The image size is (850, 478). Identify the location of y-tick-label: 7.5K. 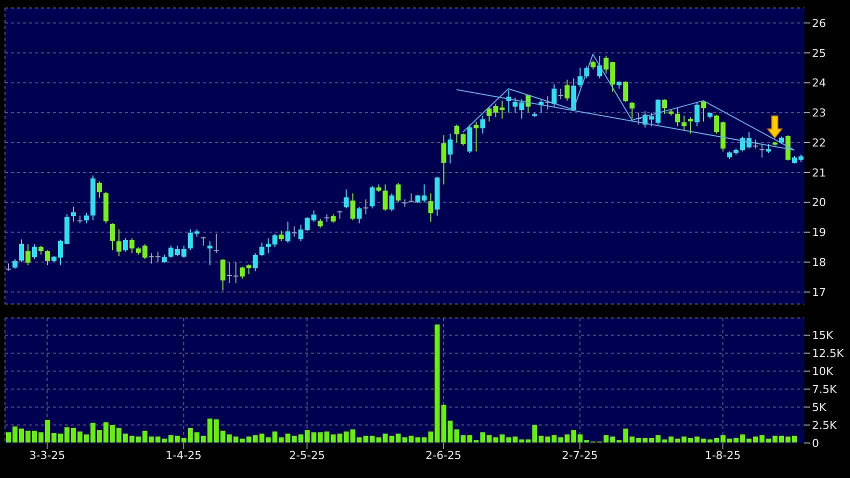
(825, 389).